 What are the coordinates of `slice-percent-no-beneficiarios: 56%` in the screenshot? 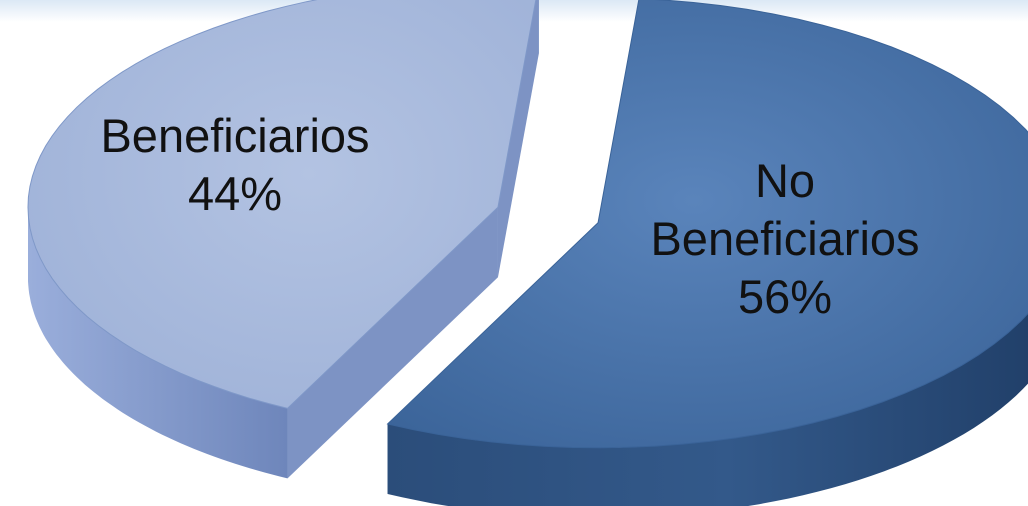 It's located at (785, 296).